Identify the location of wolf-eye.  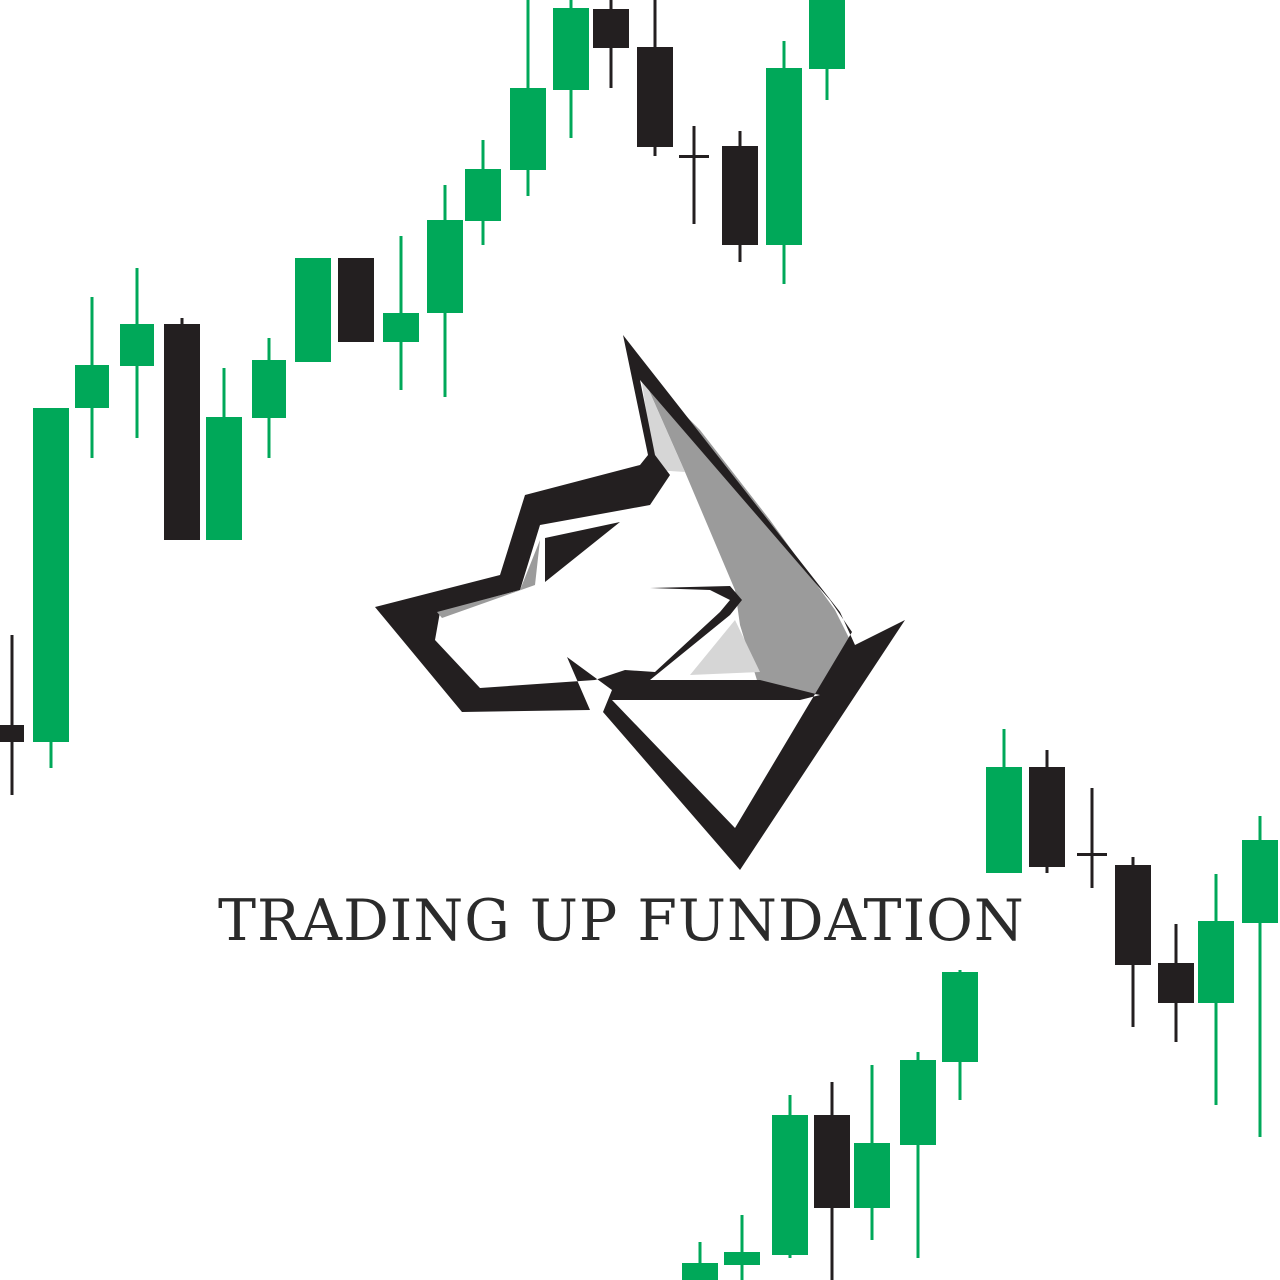
(582, 552).